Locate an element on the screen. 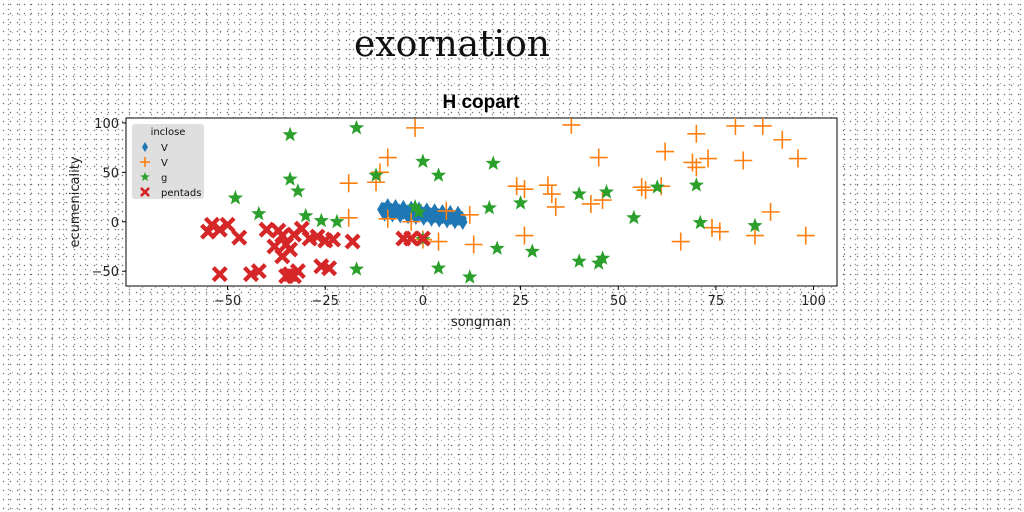 This screenshot has height=512, width=1024. y-axis-label: ecumenicality is located at coordinates (75, 201).